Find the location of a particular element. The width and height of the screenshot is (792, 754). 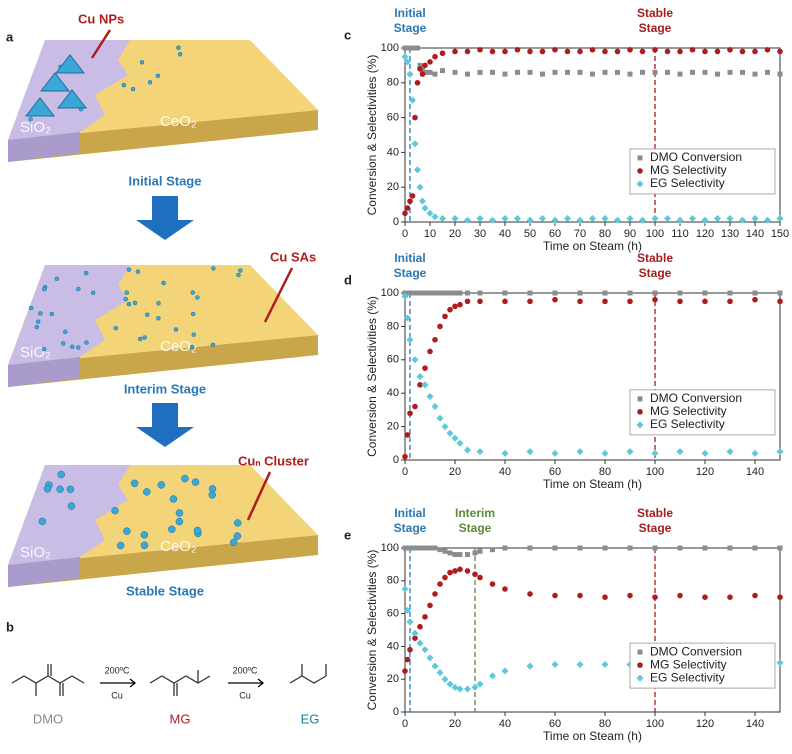

nanoparticle is located at coordinates (40, 107).